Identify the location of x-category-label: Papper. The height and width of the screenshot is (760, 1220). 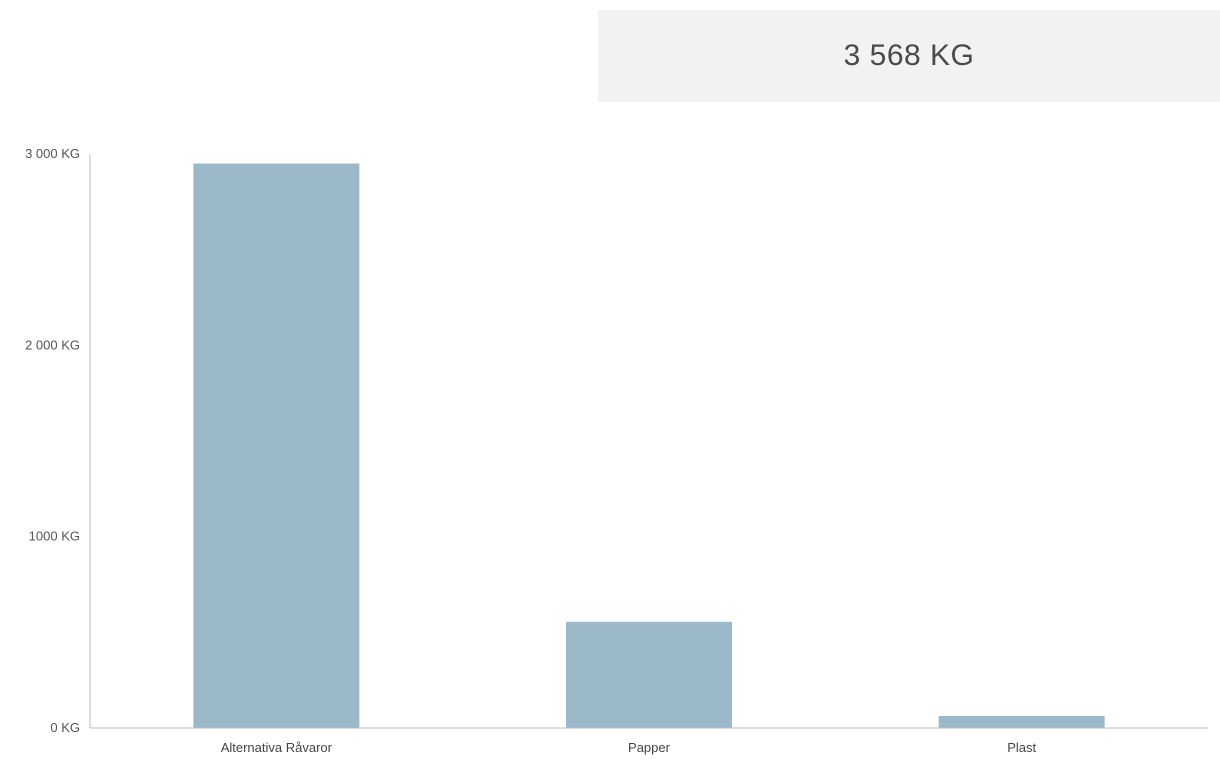
(649, 747).